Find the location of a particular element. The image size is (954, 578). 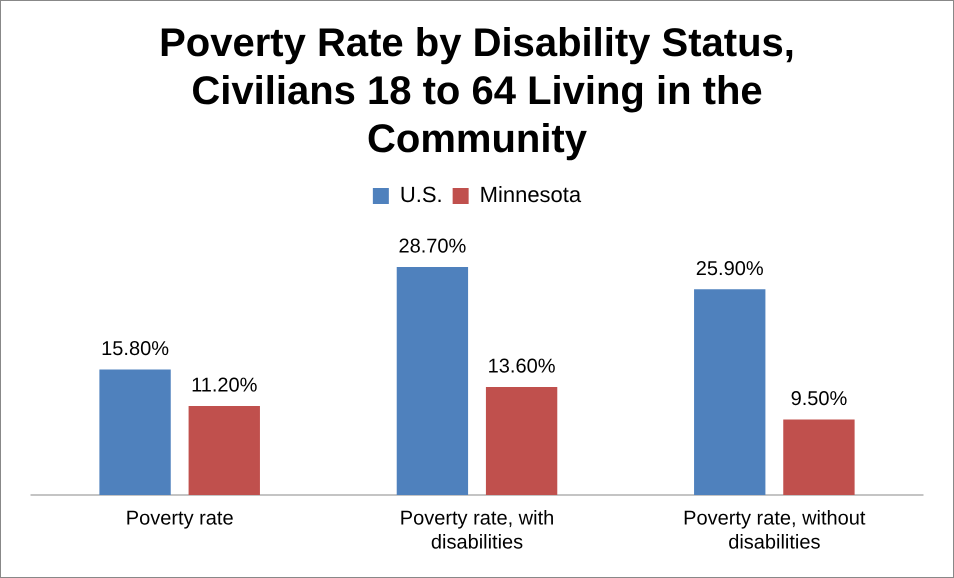

data-label: 15.80% is located at coordinates (135, 349).